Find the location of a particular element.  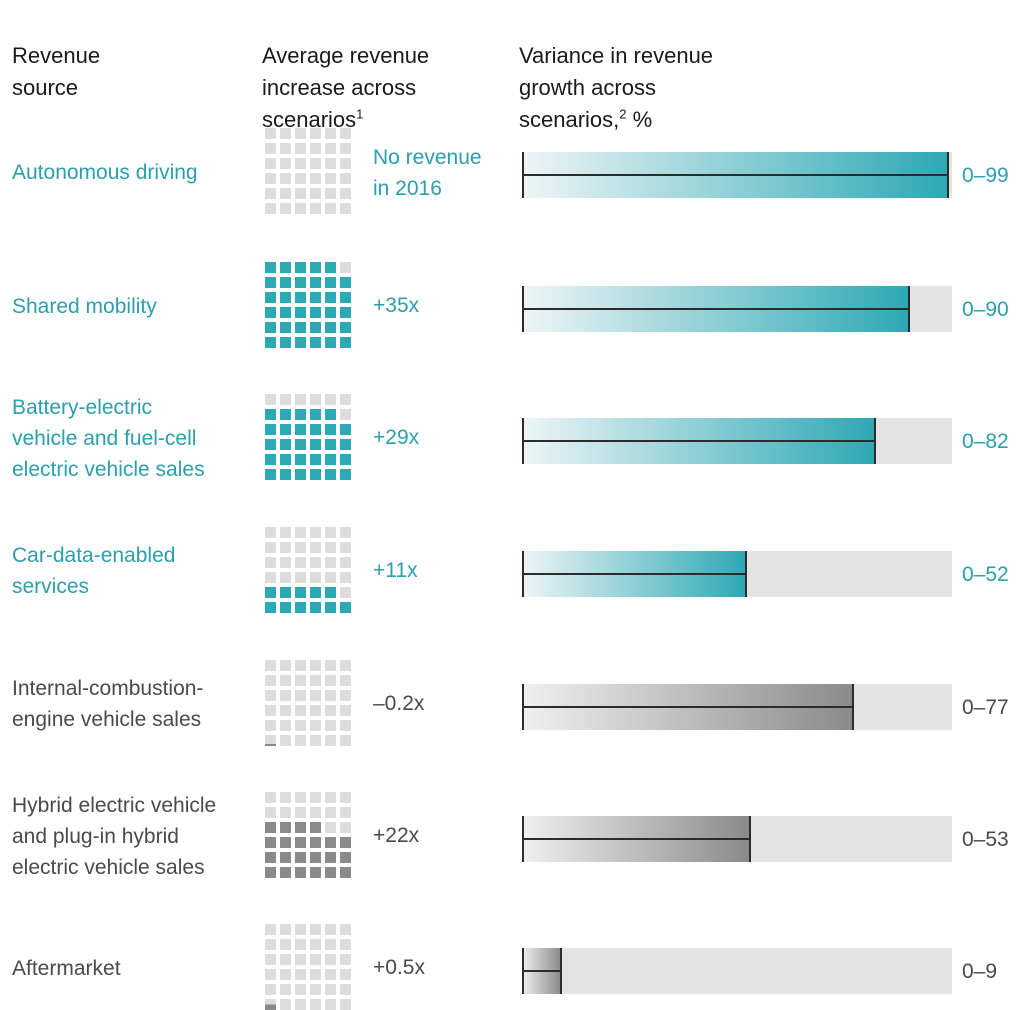

range-line is located at coordinates (735, 175).